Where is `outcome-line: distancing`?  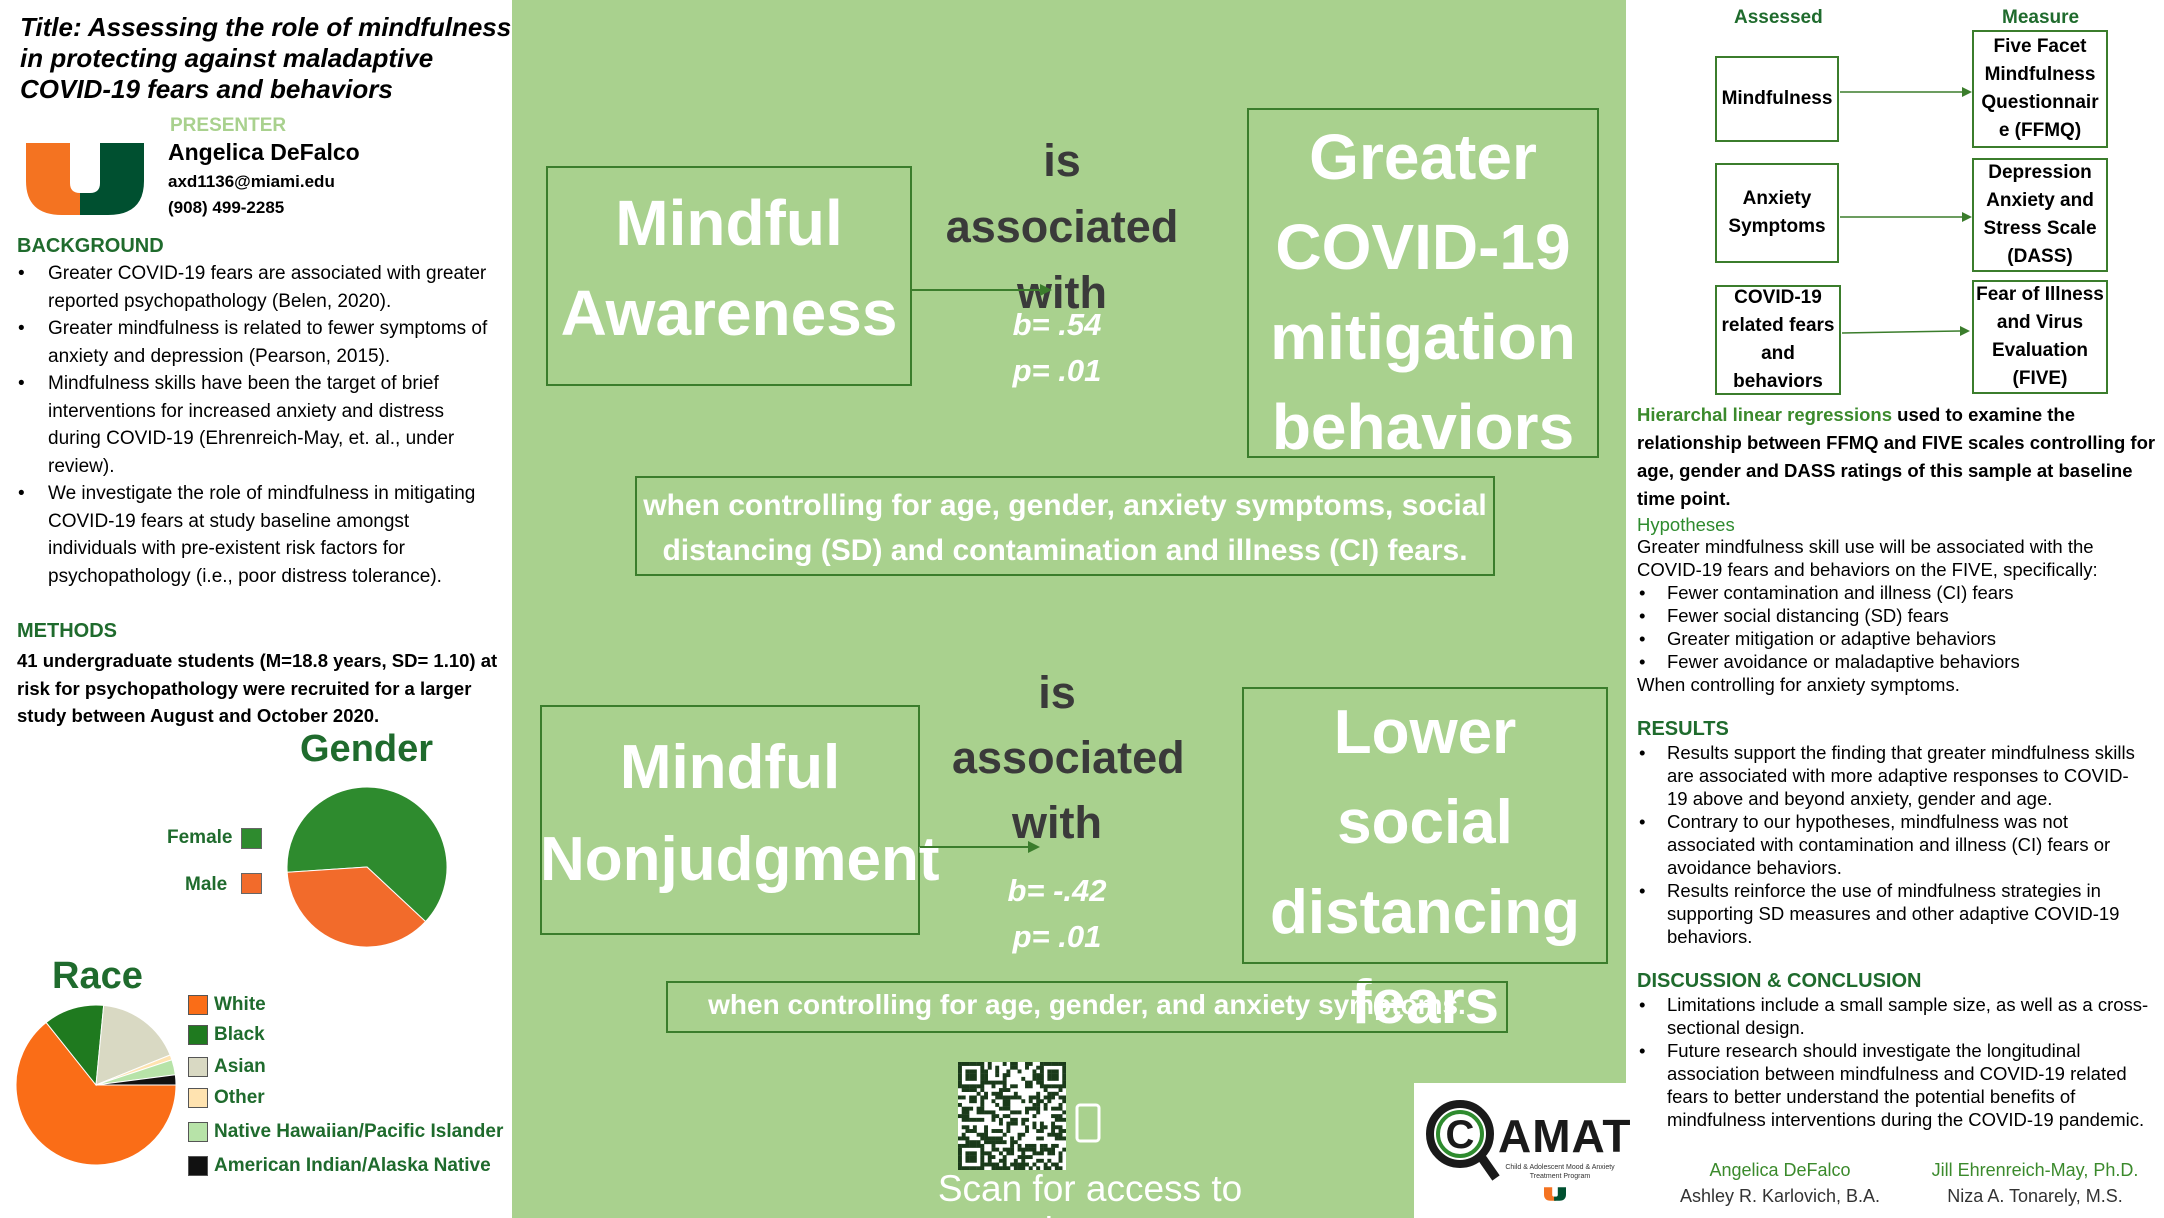
outcome-line: distancing is located at coordinates (1425, 912).